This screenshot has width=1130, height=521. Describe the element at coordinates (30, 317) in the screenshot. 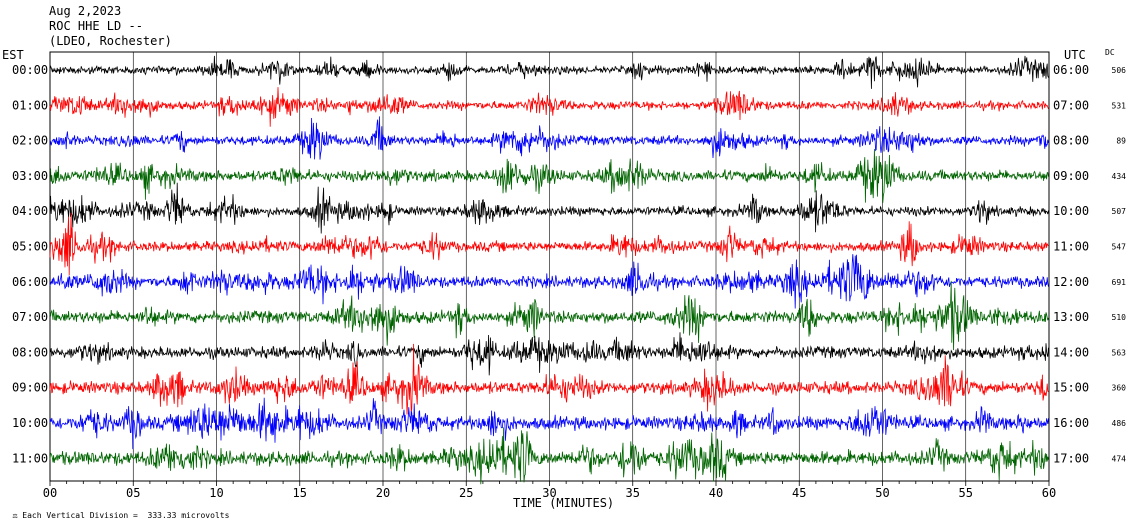

I see `est-hour-label: 07:00` at that location.